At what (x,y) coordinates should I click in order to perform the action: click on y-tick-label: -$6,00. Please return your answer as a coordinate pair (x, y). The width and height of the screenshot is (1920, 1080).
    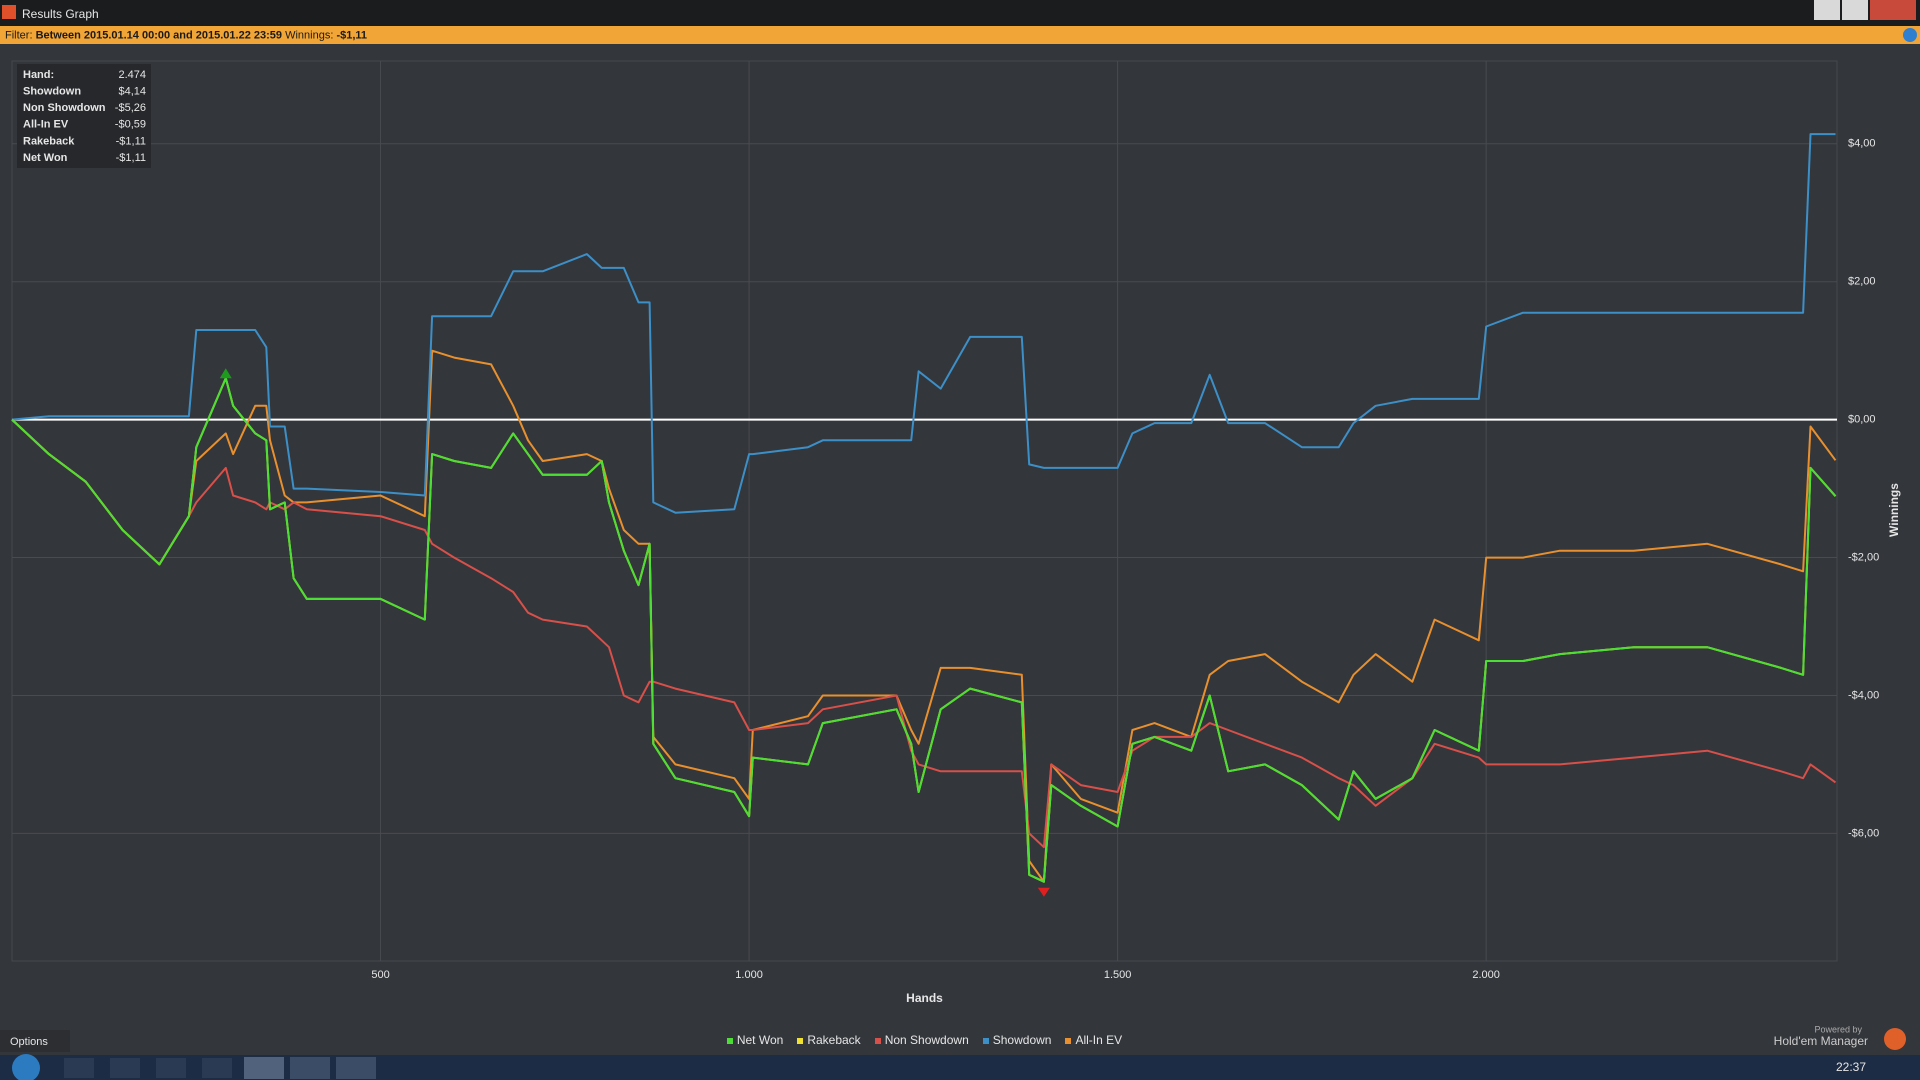
    Looking at the image, I should click on (1863, 833).